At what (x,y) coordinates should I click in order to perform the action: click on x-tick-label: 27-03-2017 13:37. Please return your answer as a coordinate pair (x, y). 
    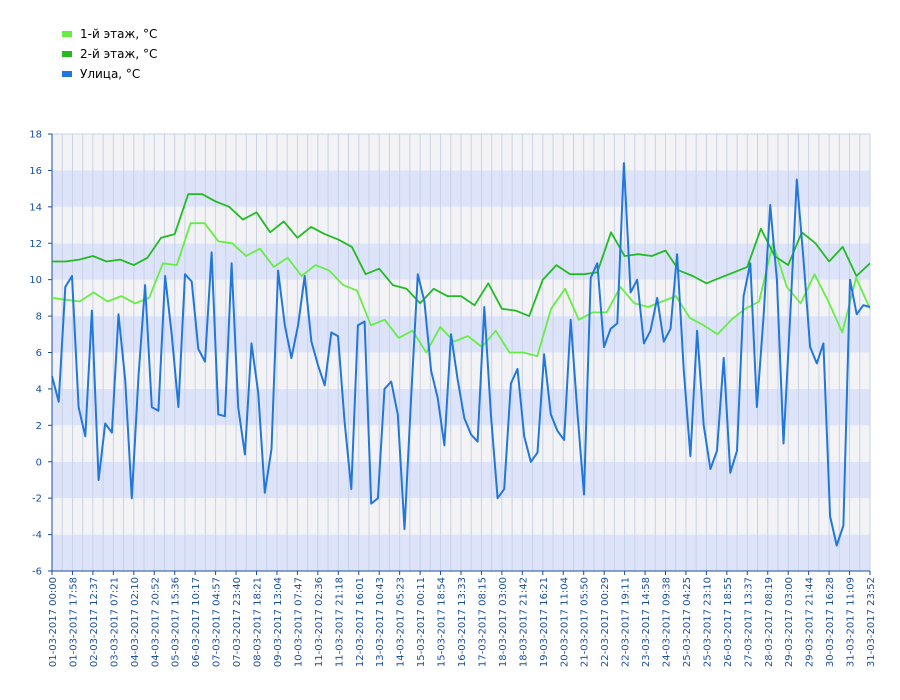
    Looking at the image, I should click on (748, 622).